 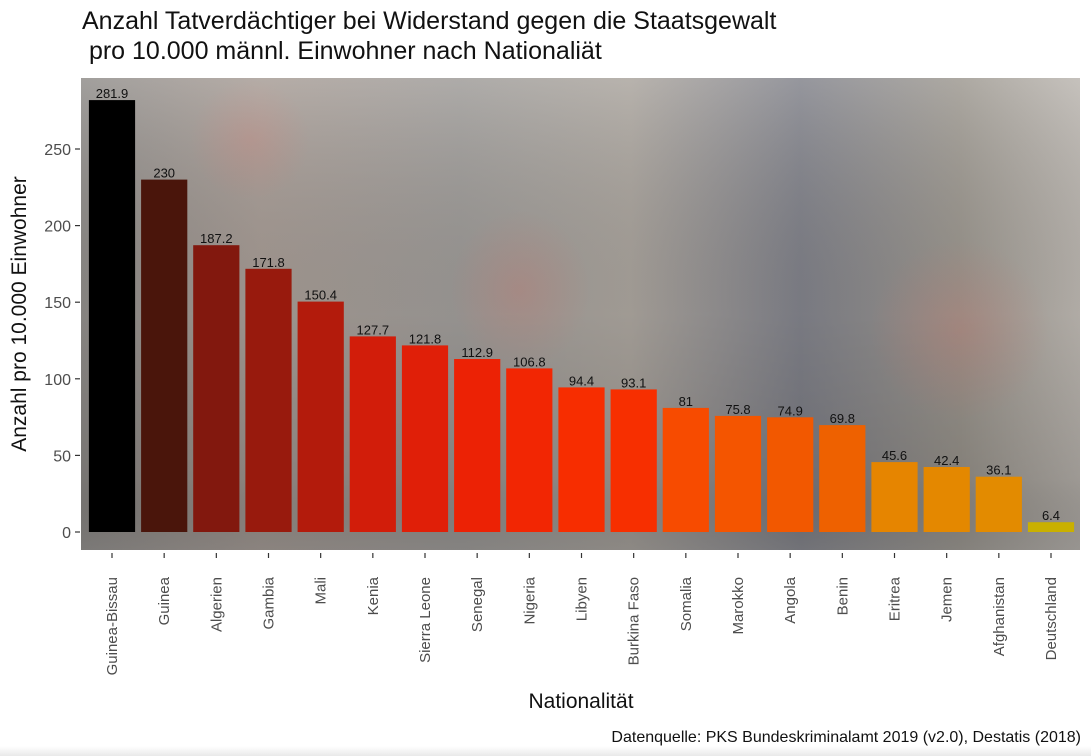 I want to click on value-label: 75.8, so click(x=737, y=409).